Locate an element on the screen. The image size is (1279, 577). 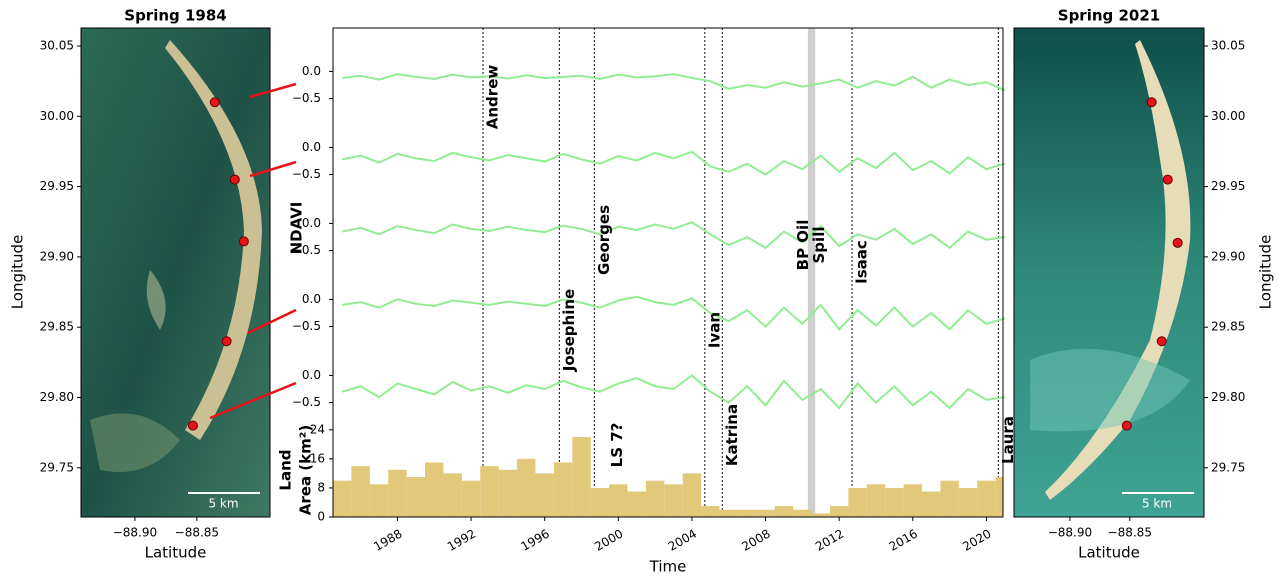
event-label: Georges is located at coordinates (604, 240).